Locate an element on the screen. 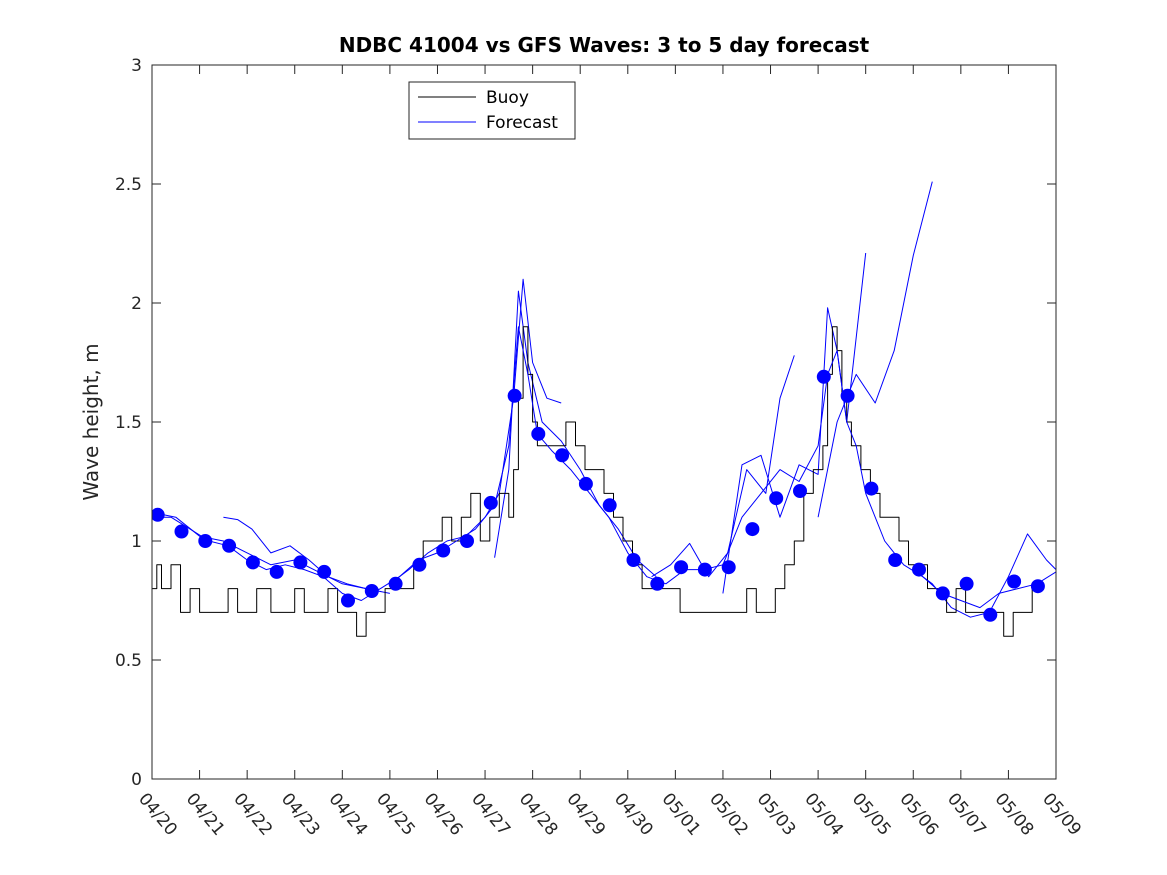  y-tick-label: 1.5 is located at coordinates (128, 423).